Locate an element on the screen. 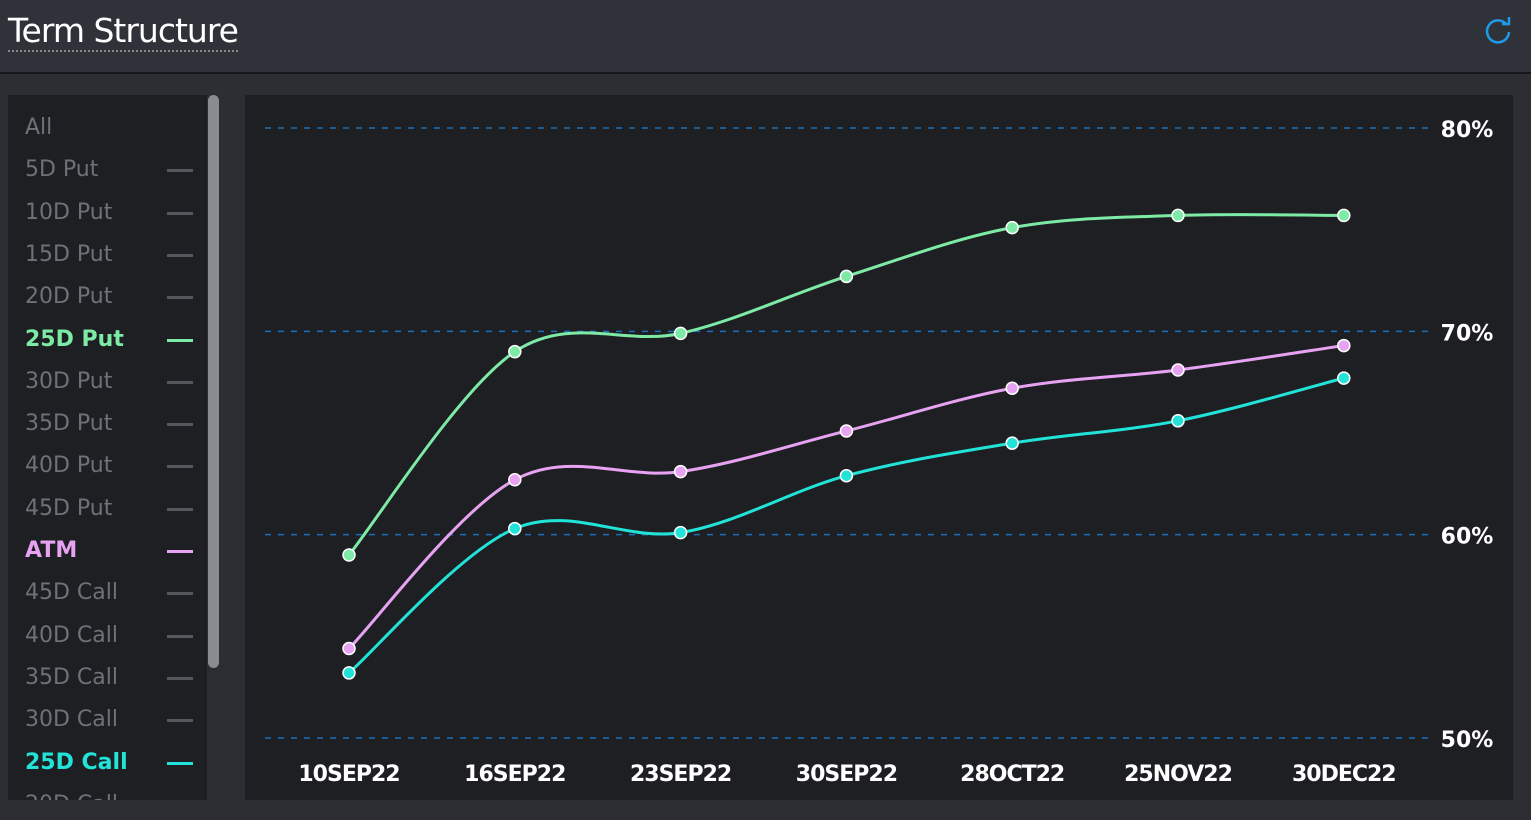 This screenshot has width=1531, height=820. series-item-label: 20D Put is located at coordinates (69, 297).